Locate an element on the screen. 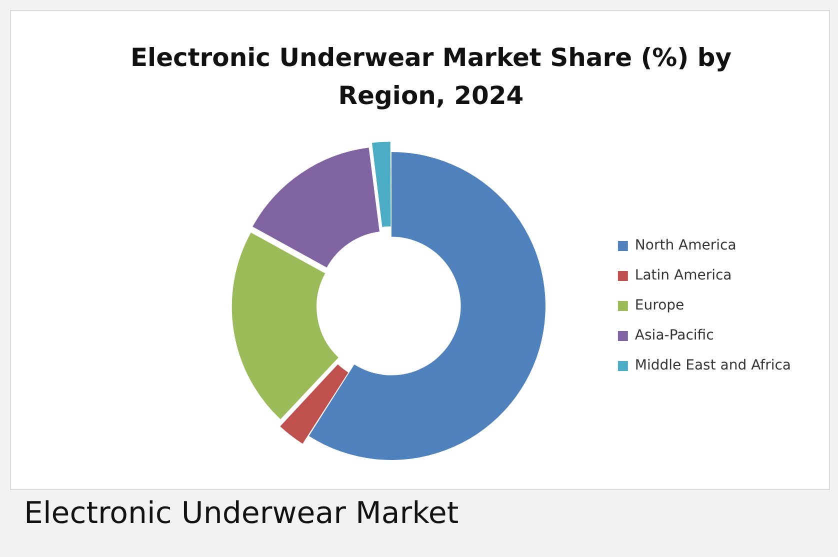 The image size is (838, 557). legend-label: Europe is located at coordinates (659, 306).